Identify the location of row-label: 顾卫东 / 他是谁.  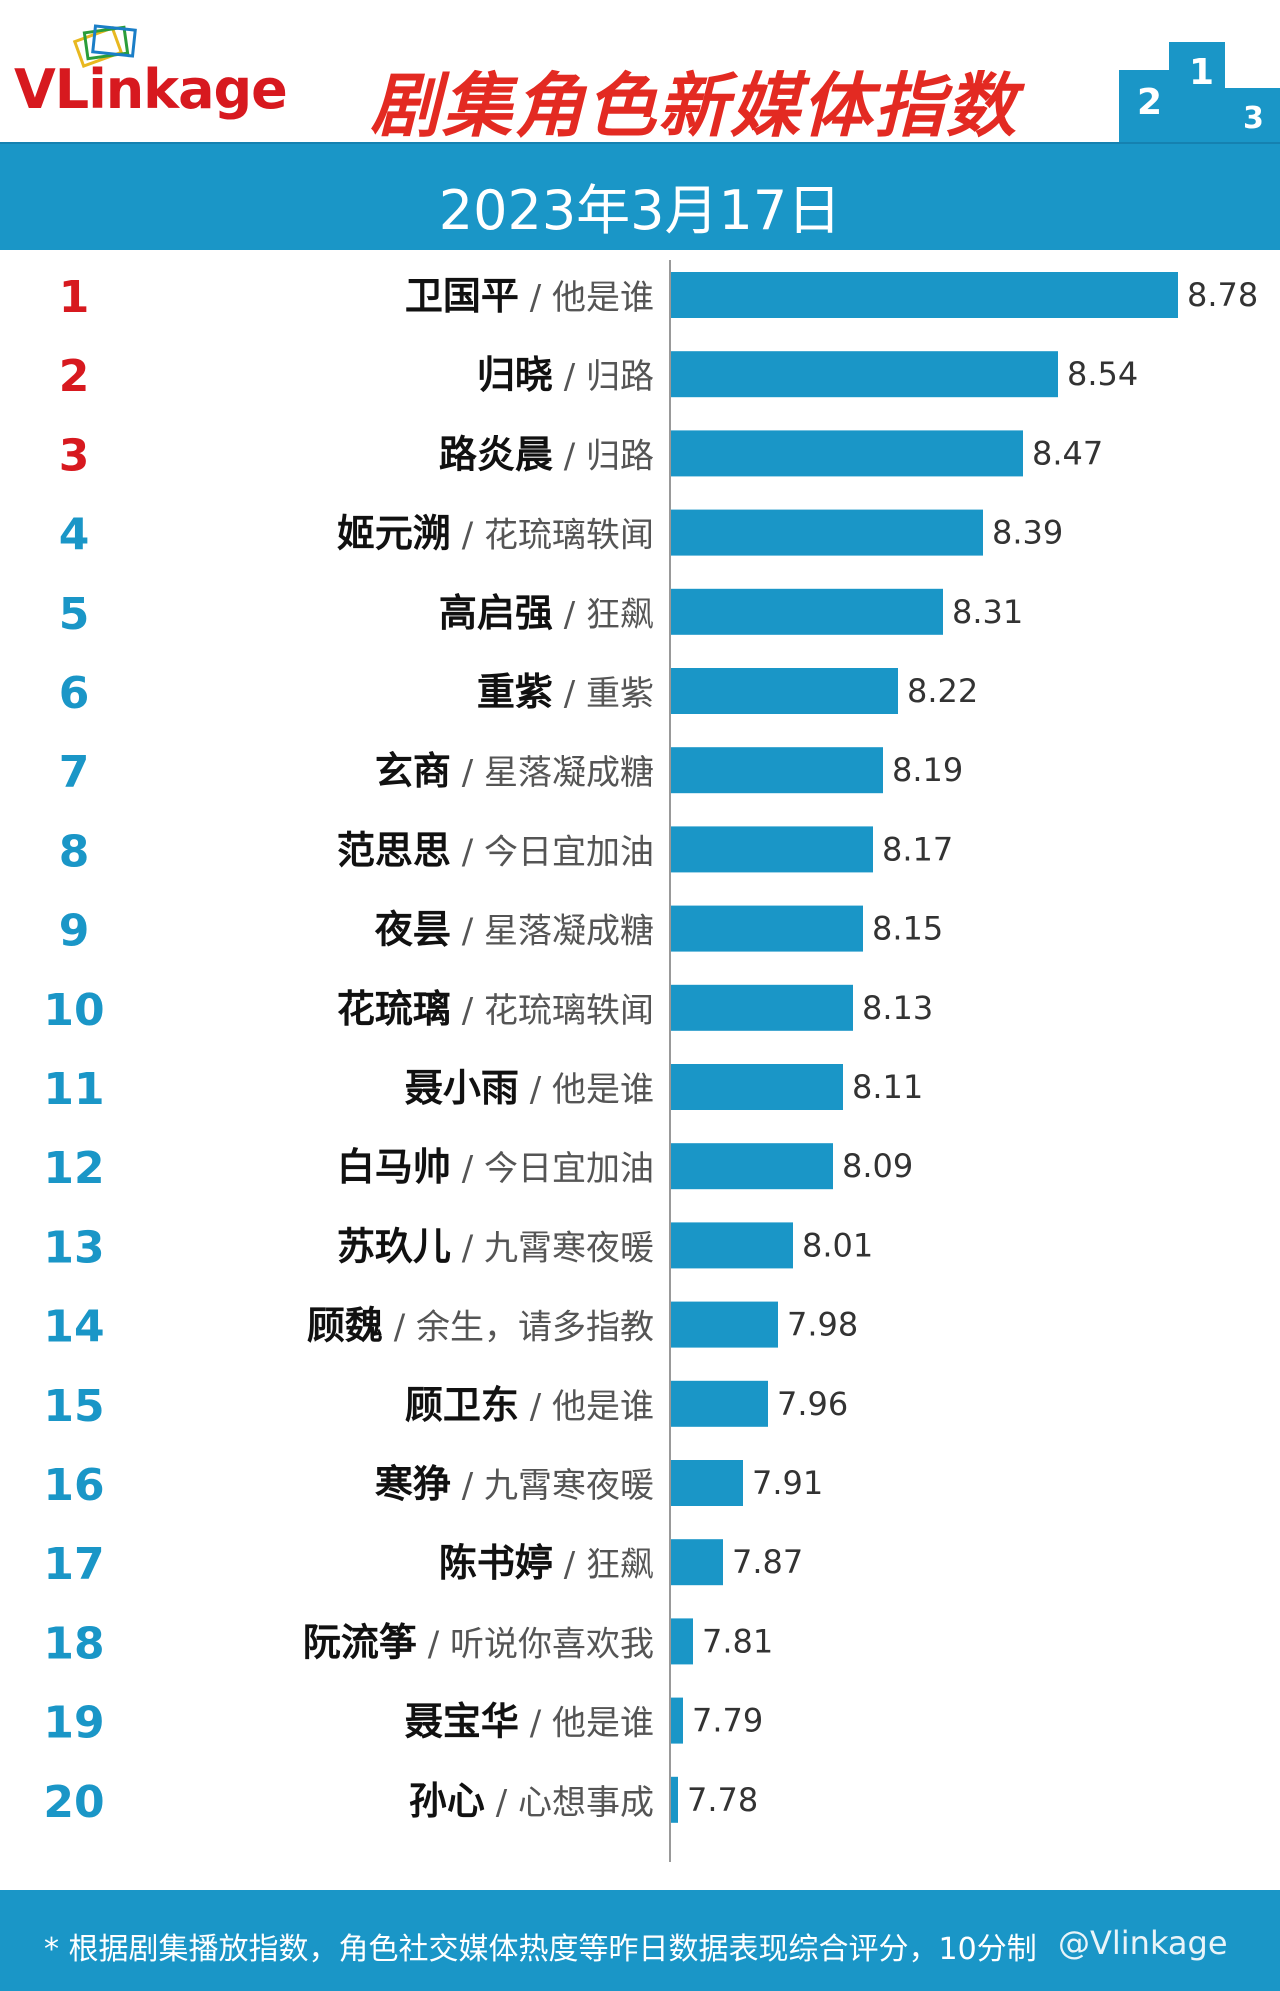
(529, 1405).